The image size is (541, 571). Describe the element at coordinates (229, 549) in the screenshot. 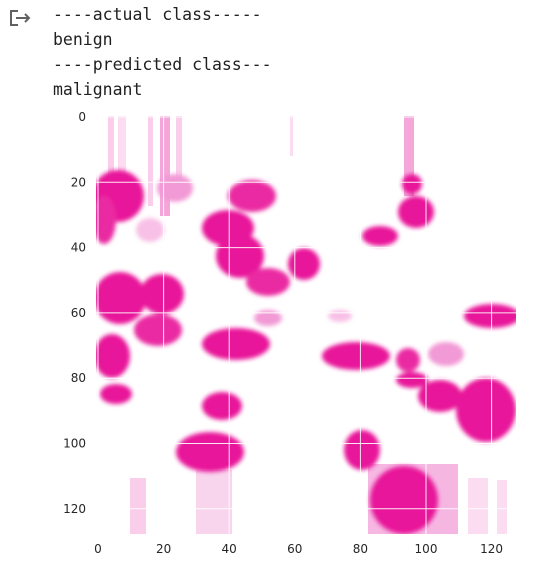

I see `x-tick-label: 40` at that location.